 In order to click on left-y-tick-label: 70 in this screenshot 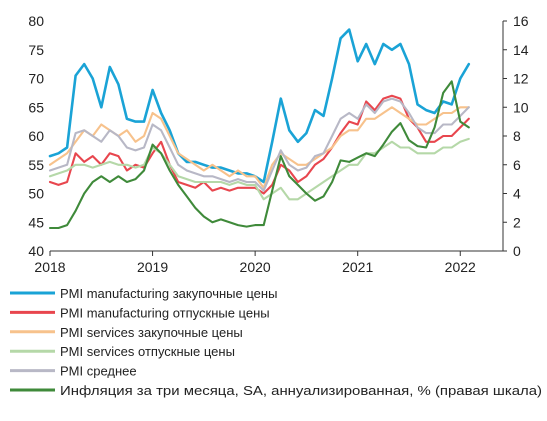, I will do `click(36, 79)`.